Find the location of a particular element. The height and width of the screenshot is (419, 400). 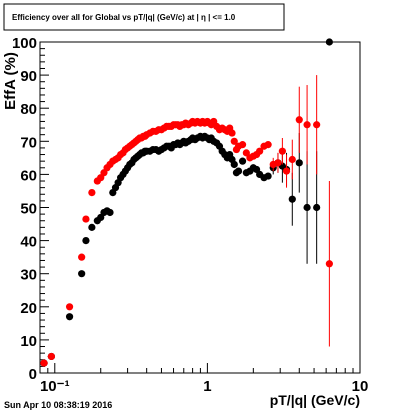

y-axis: 0 10 20 30 40 50 60 70 80 90 100 is located at coordinates (30, 209).